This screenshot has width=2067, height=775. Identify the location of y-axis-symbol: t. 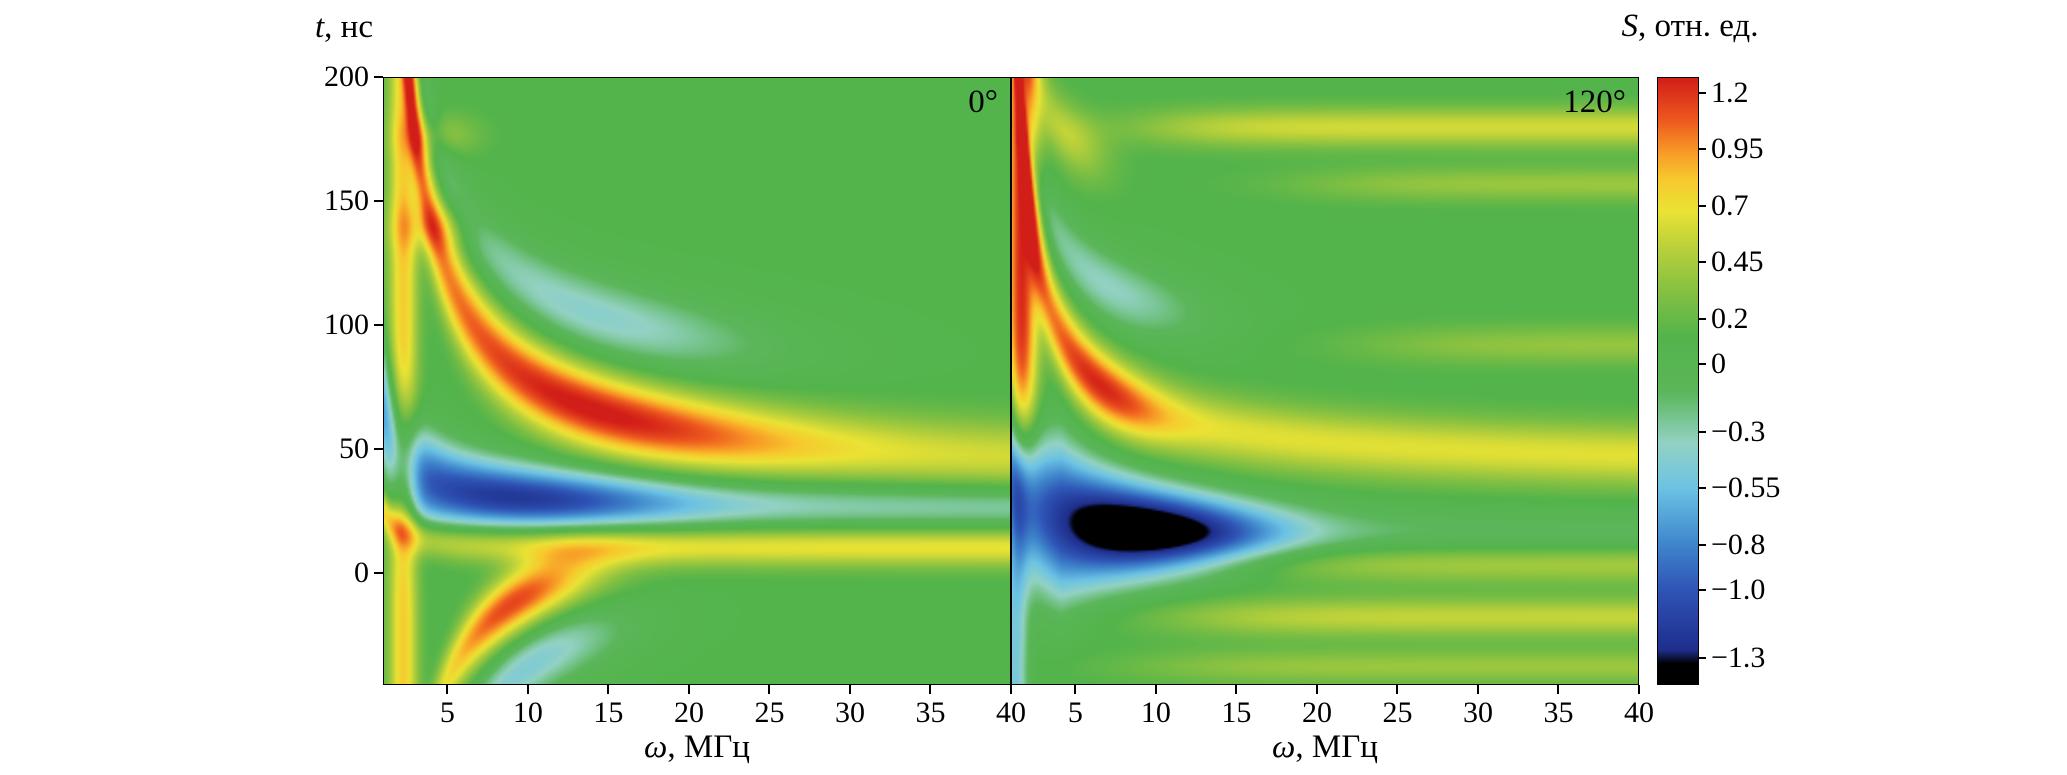
(320, 27).